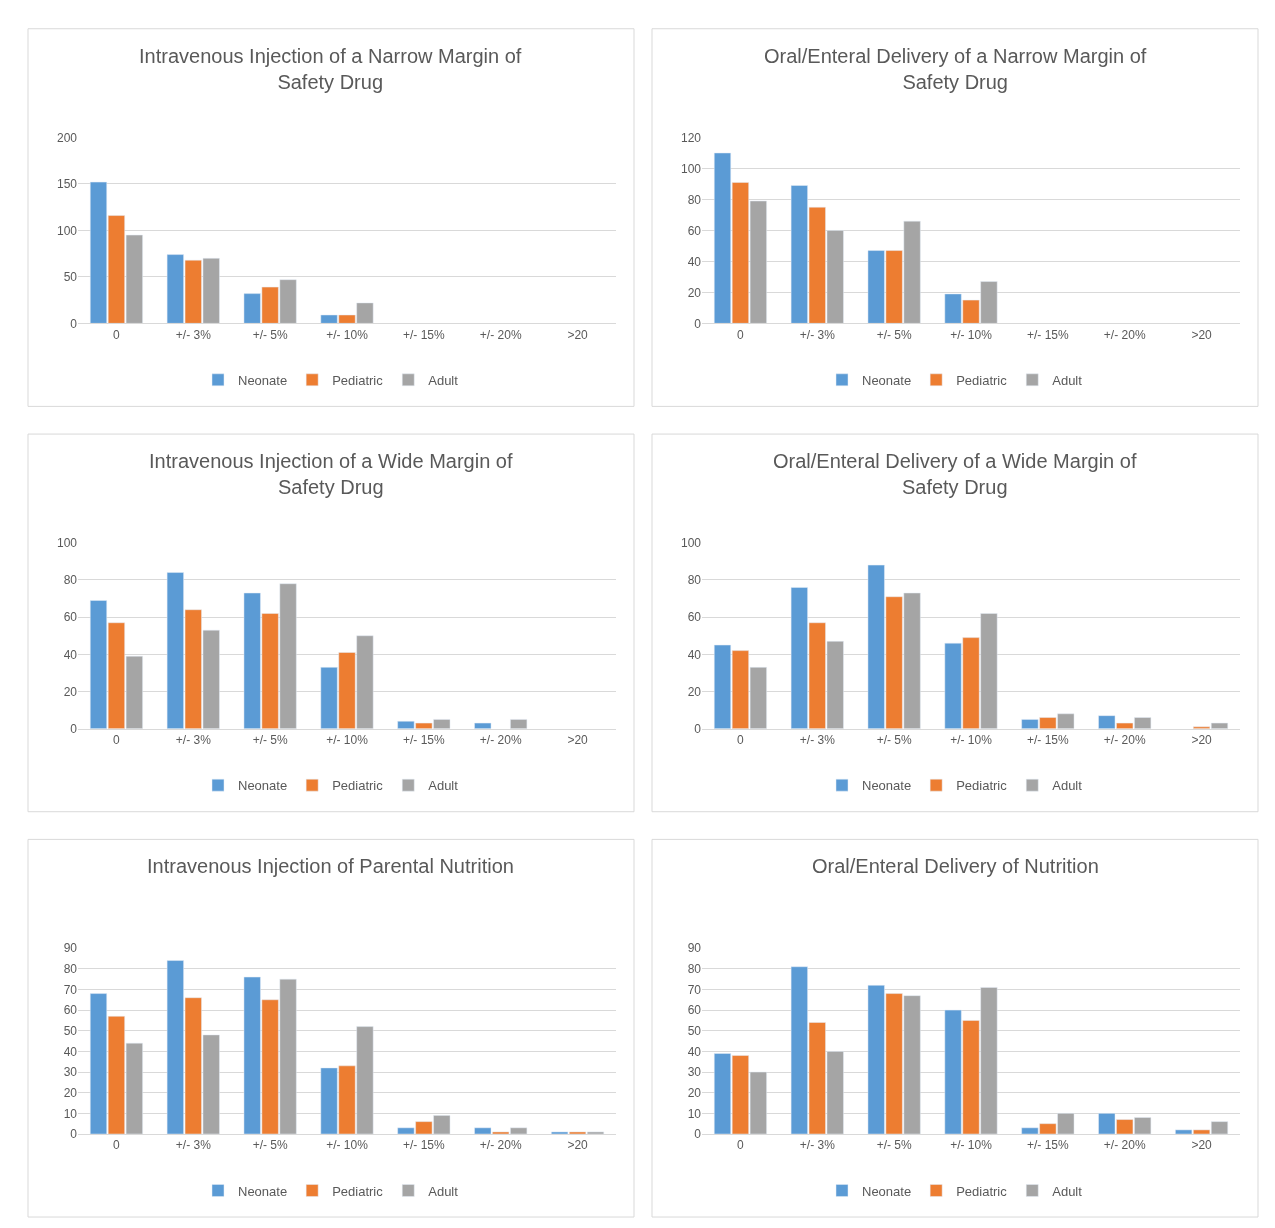  What do you see at coordinates (691, 137) in the screenshot?
I see `y-tick-label: 120` at bounding box center [691, 137].